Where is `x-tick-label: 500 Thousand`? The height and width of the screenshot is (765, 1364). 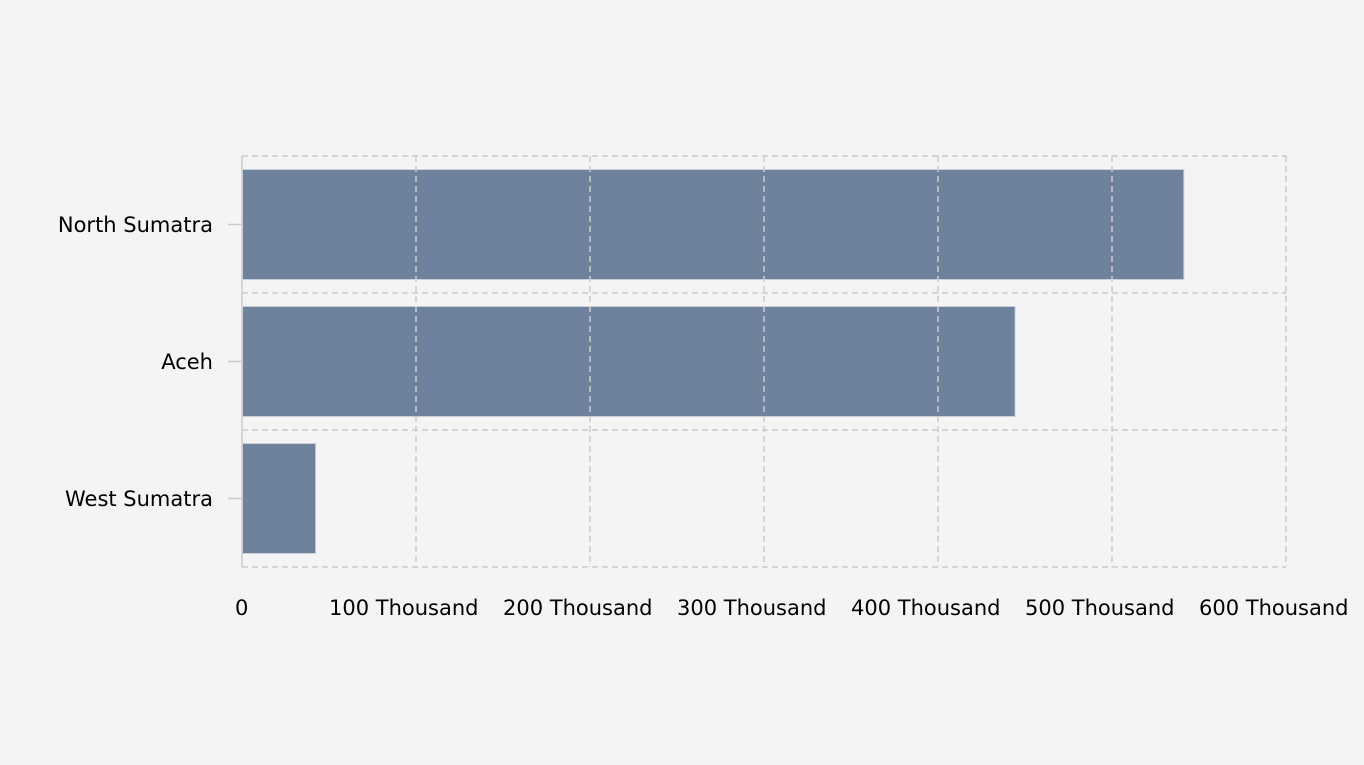
x-tick-label: 500 Thousand is located at coordinates (1100, 608).